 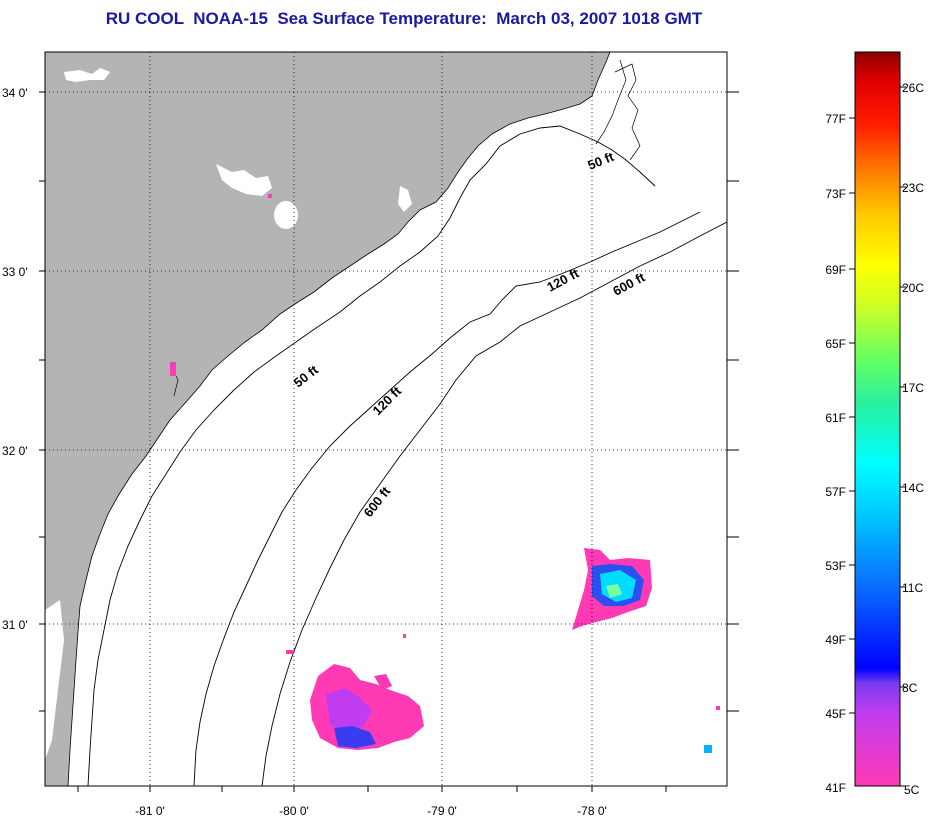 I want to click on colorbar-c-label: 14C, so click(x=913, y=488).